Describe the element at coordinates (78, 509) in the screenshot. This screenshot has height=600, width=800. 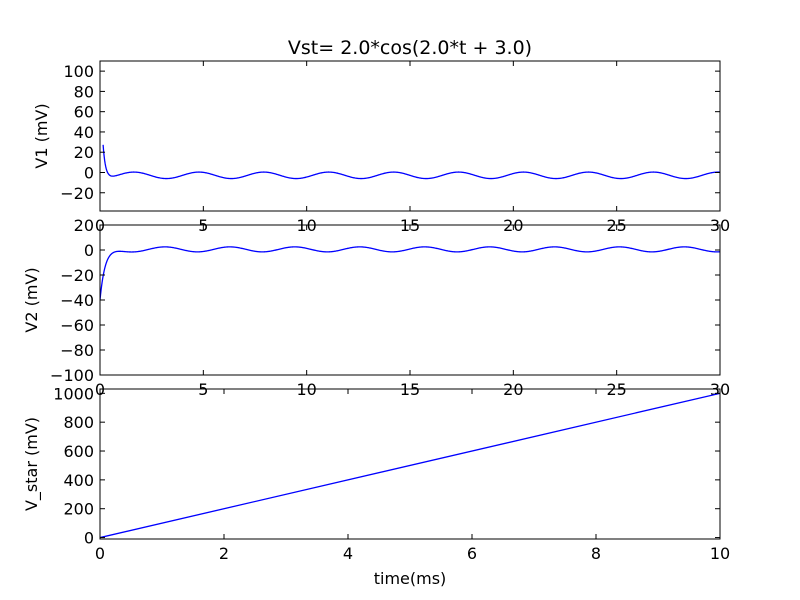
I see `vstar-ytick-label: 200` at that location.